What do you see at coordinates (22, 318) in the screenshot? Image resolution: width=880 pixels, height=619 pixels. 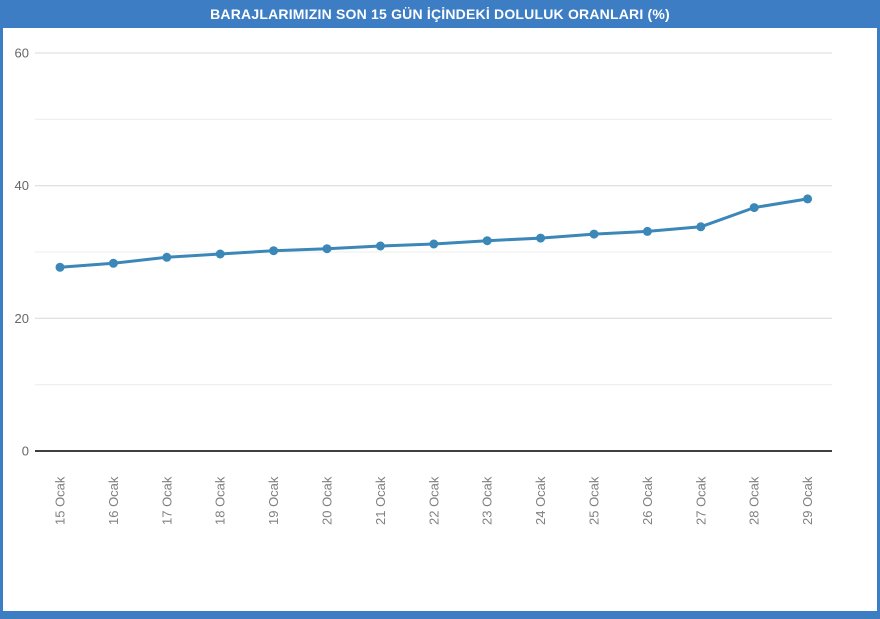 I see `y-tick-label: 20` at bounding box center [22, 318].